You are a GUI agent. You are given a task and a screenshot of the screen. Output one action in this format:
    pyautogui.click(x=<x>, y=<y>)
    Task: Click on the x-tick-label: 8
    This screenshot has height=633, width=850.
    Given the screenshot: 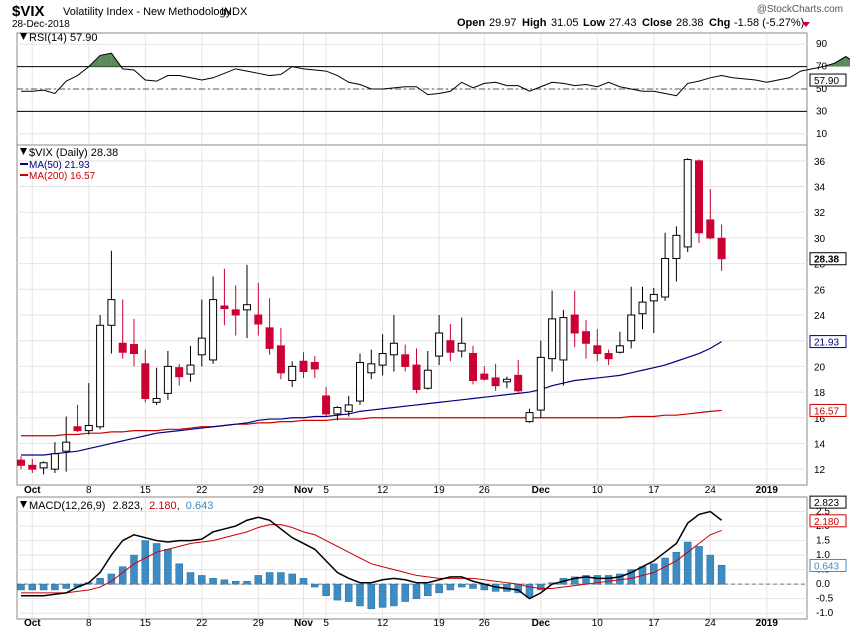 What is the action you would take?
    pyautogui.click(x=89, y=623)
    